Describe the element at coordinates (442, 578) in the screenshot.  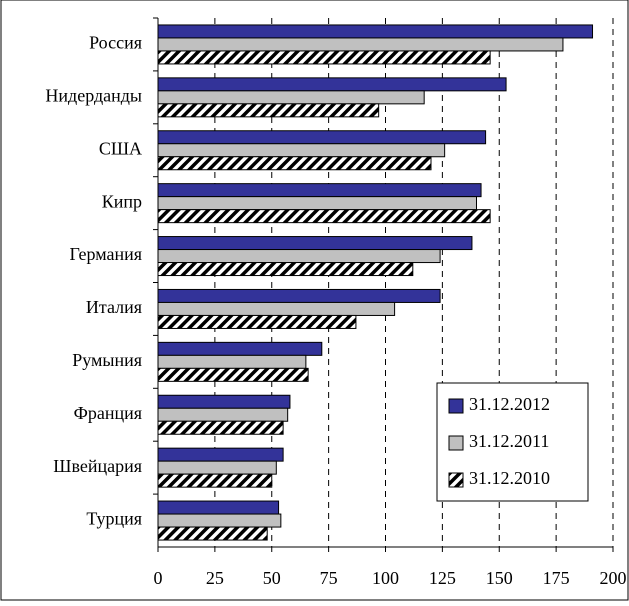
I see `x-tick-label: 125` at that location.